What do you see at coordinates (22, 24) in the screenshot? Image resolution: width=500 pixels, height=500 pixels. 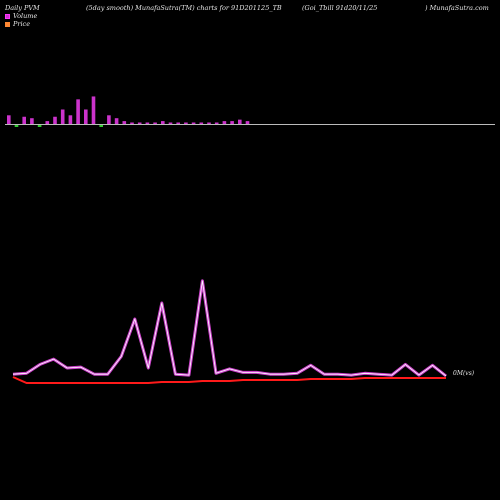 I see `legend-price-label: Price` at bounding box center [22, 24].